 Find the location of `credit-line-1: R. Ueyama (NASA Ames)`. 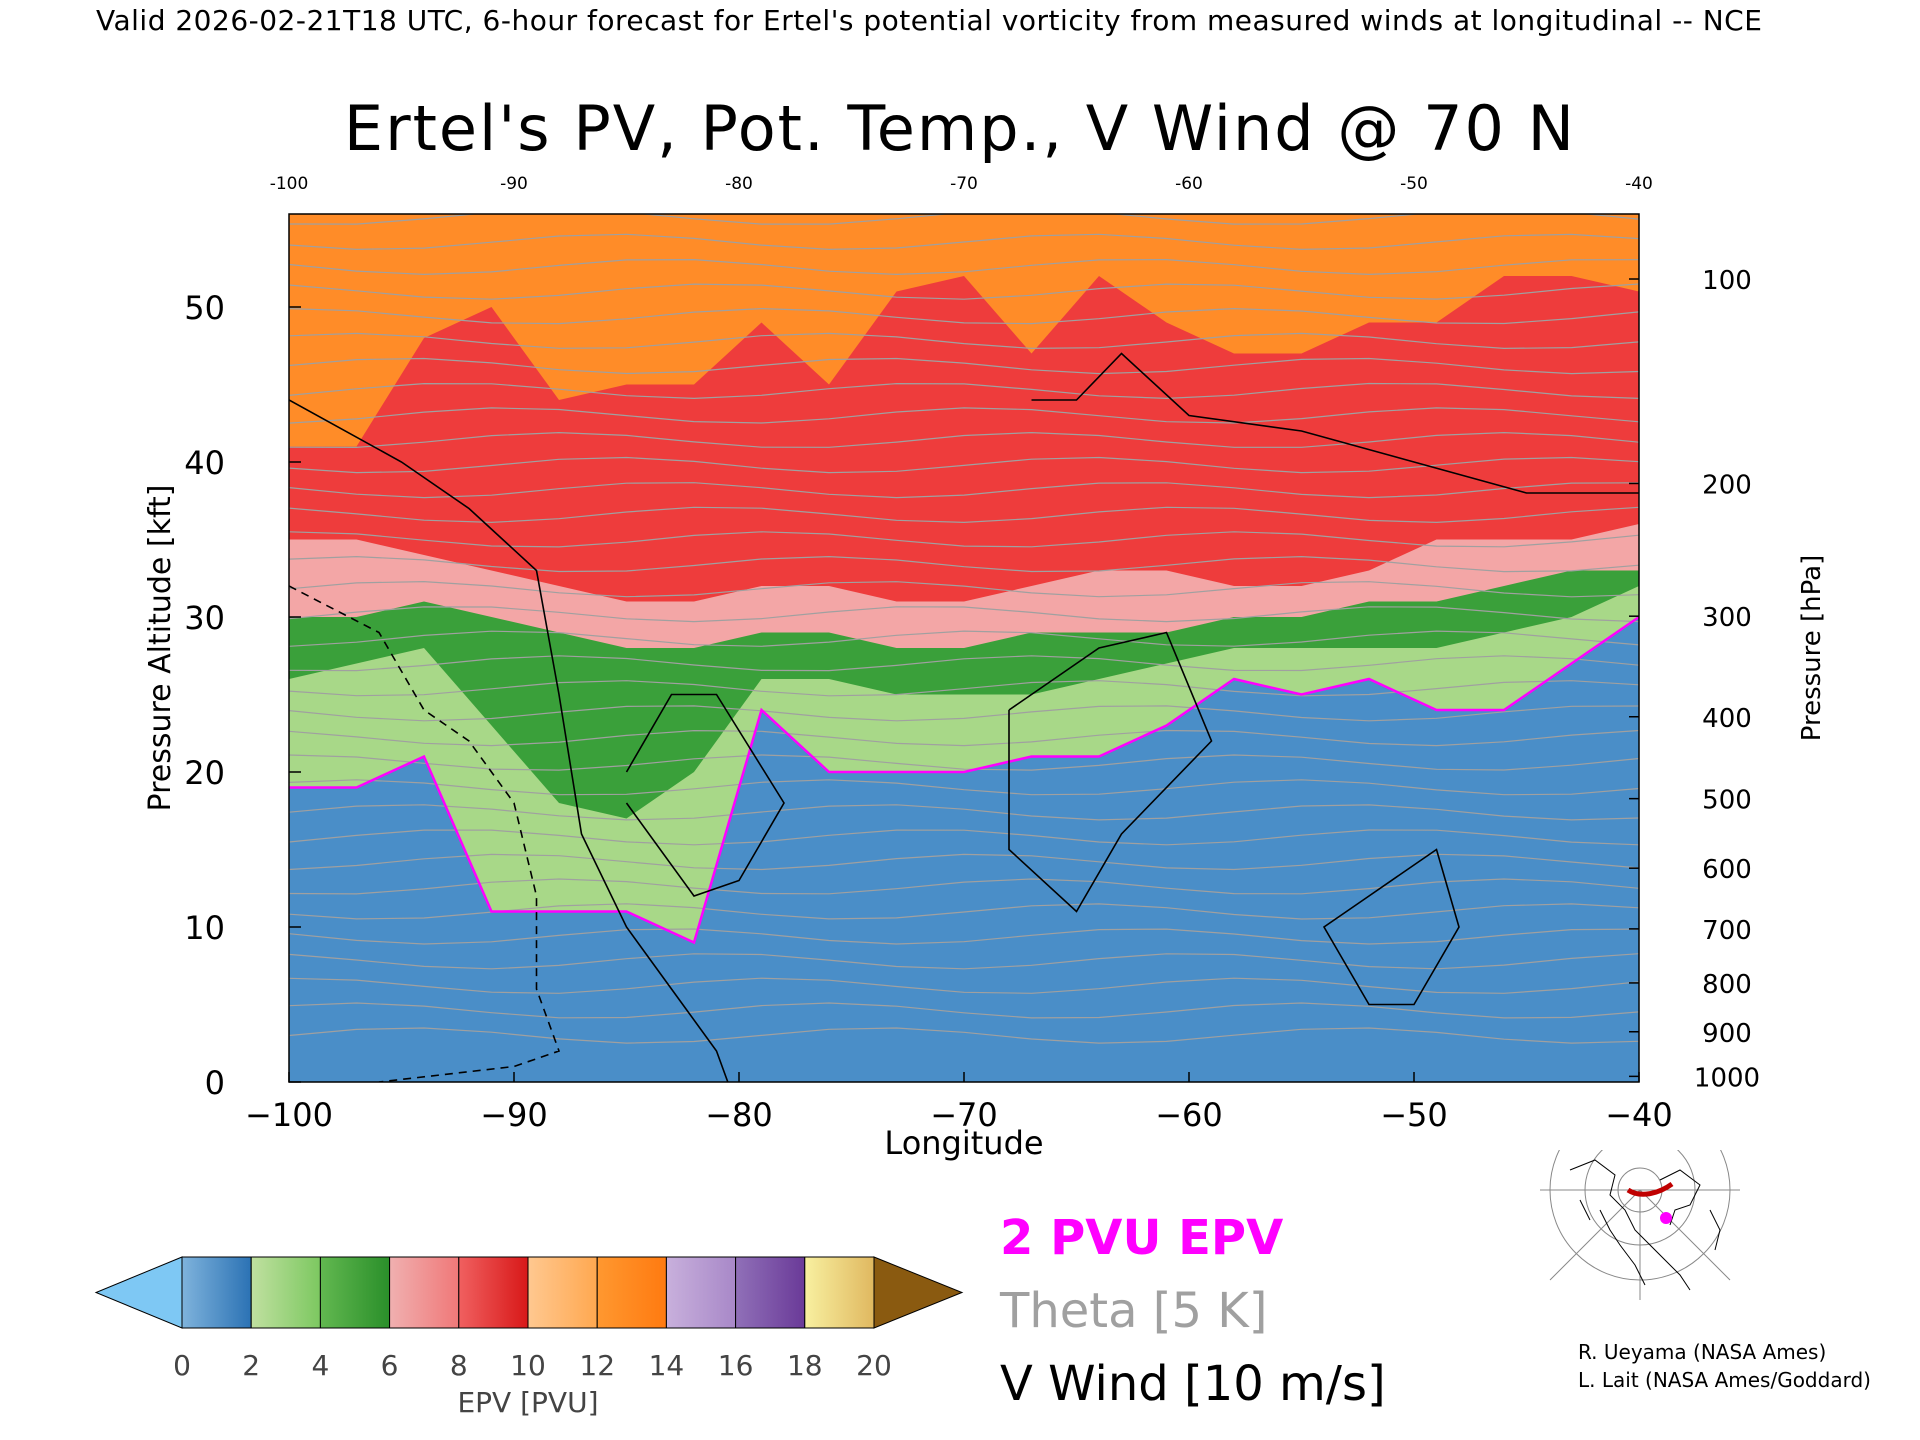

credit-line-1: R. Ueyama (NASA Ames) is located at coordinates (1702, 1352).